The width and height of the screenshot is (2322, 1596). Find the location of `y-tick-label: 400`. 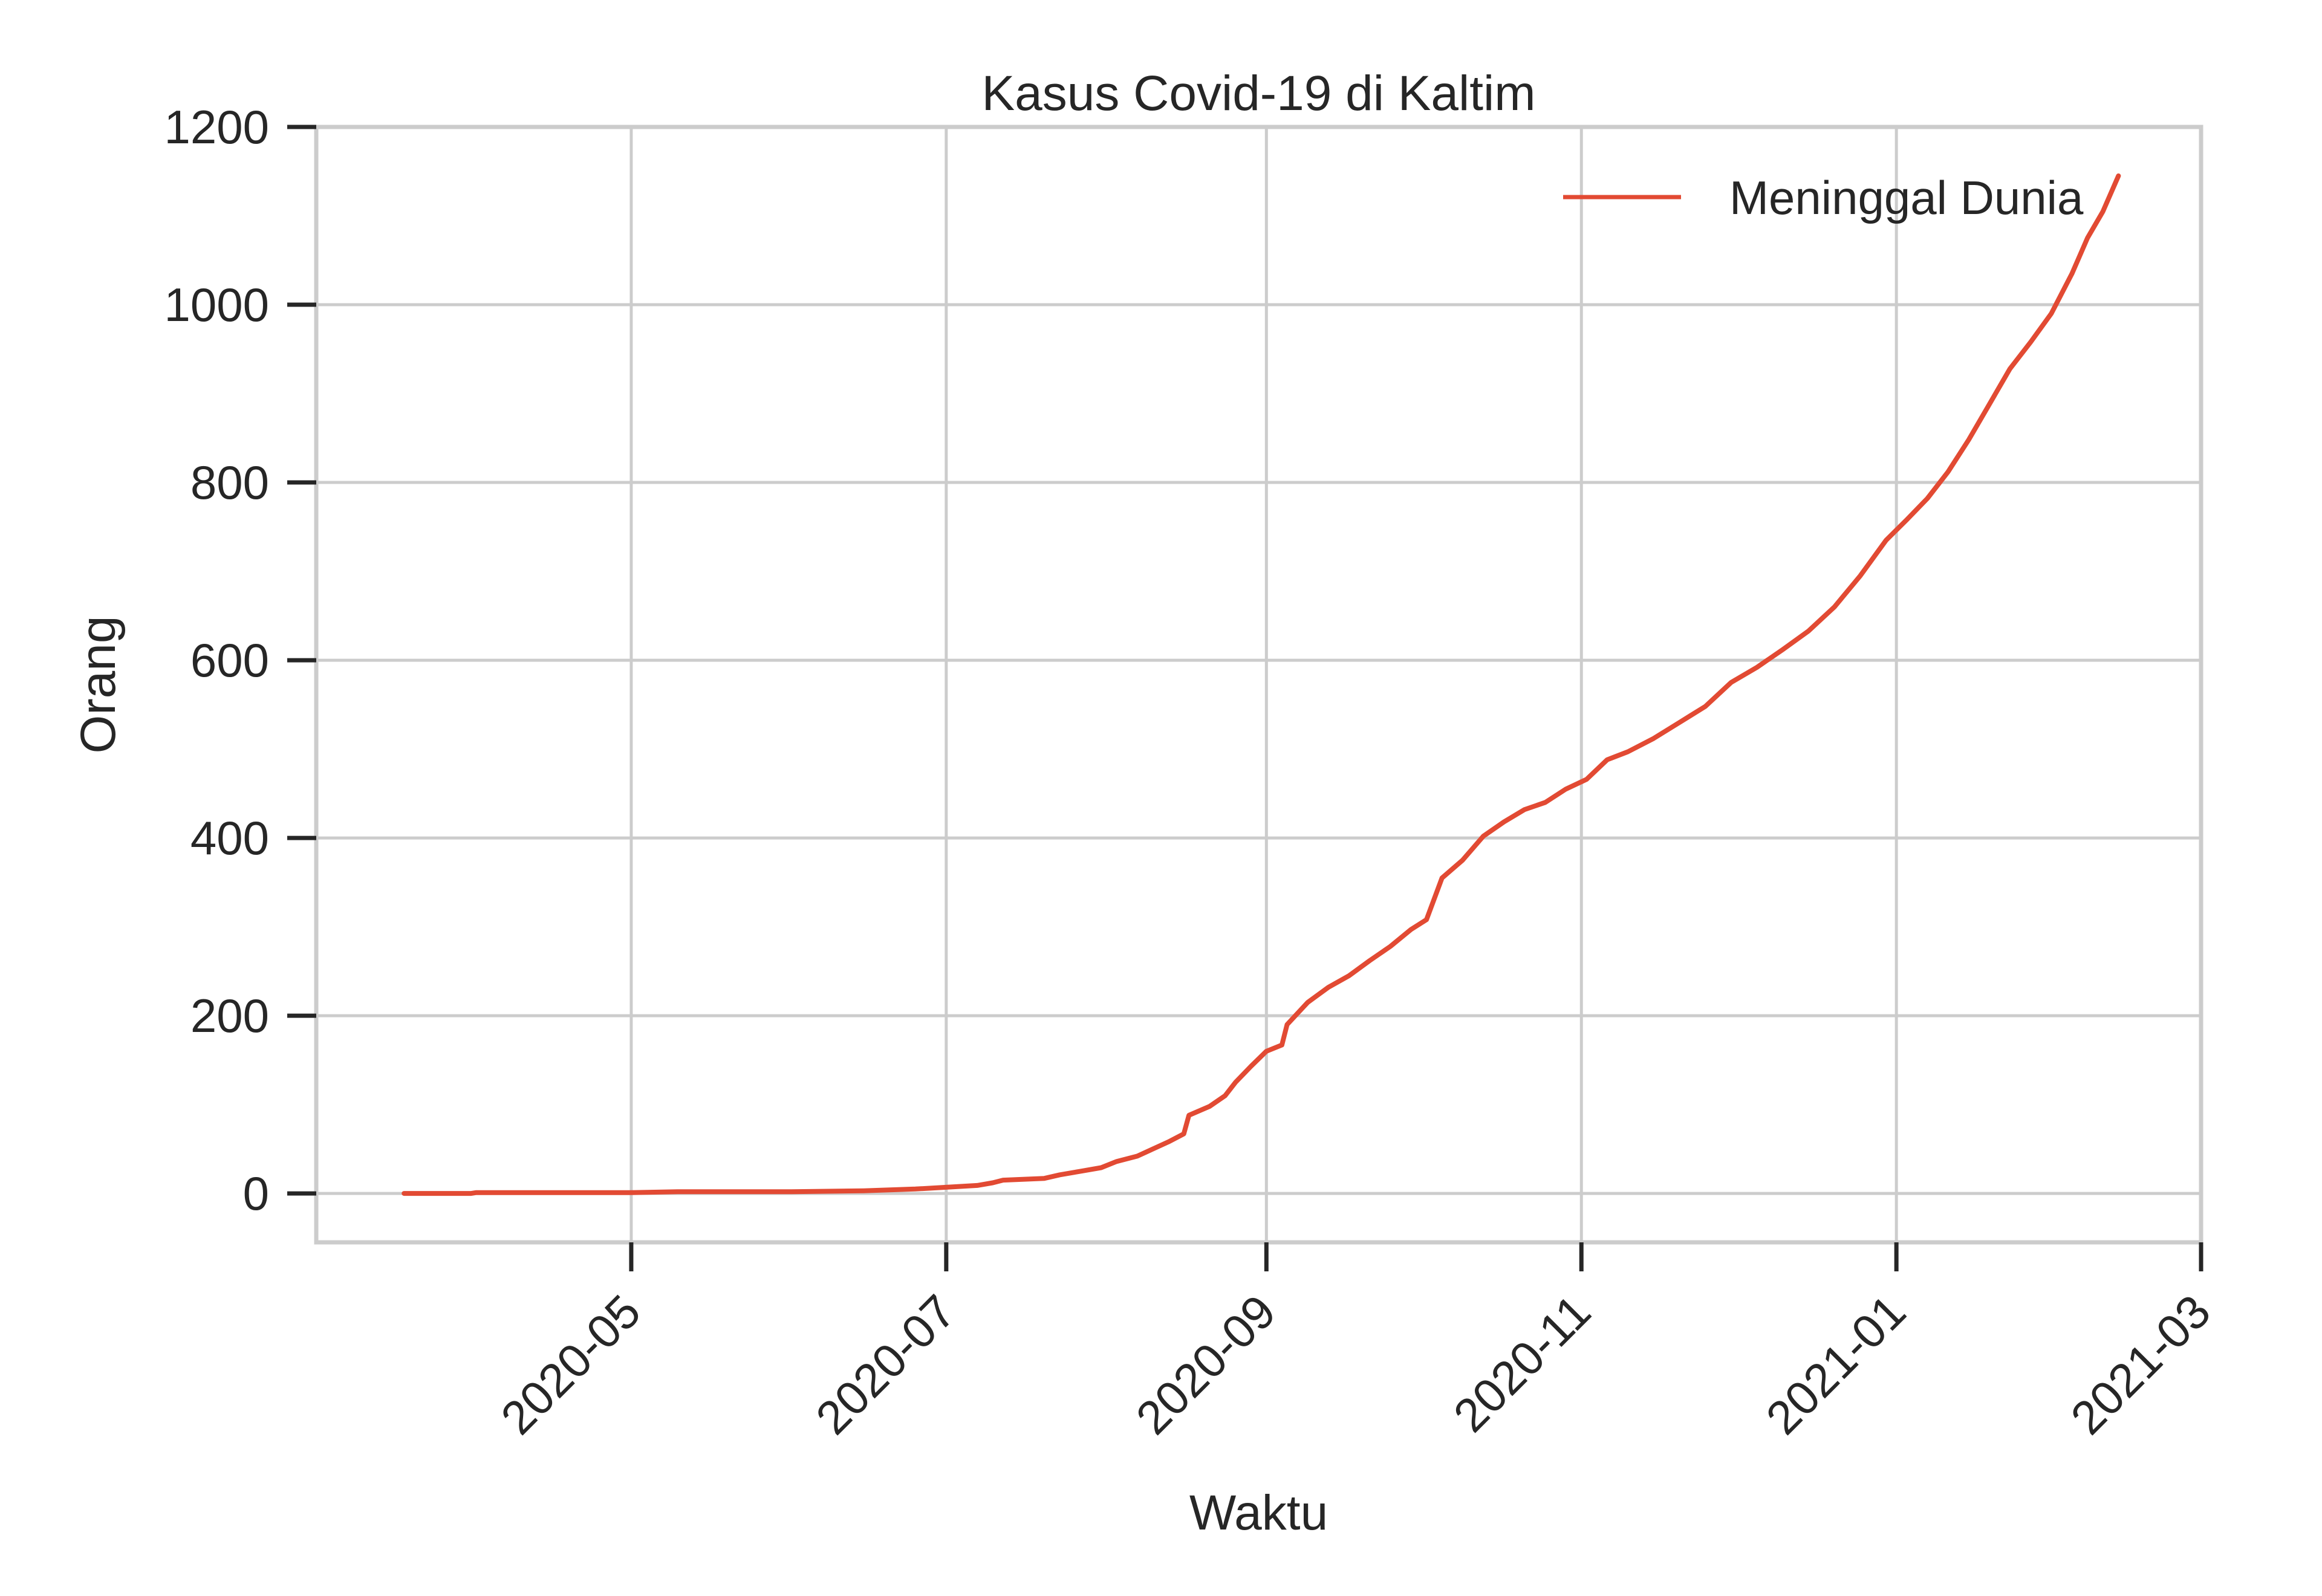

y-tick-label: 400 is located at coordinates (229, 837).